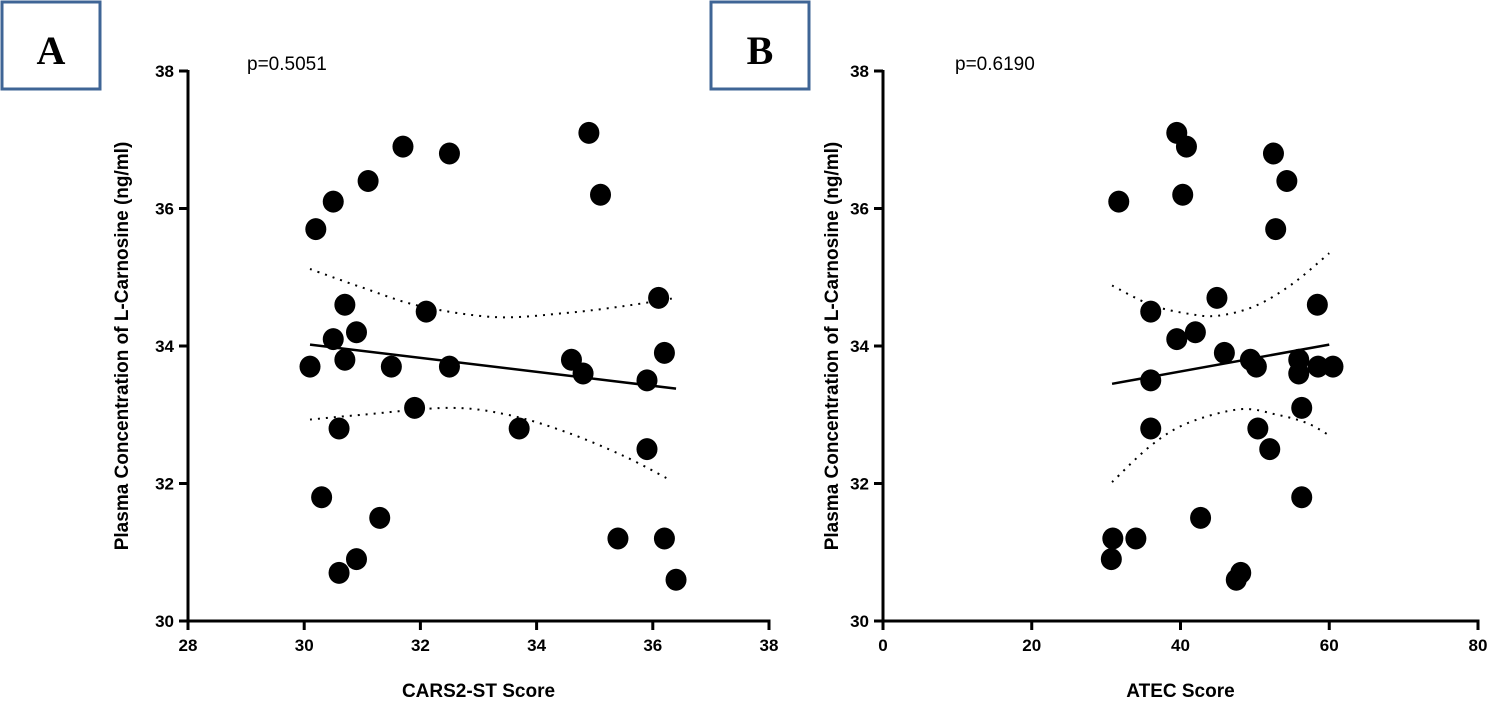 The image size is (1503, 711). Describe the element at coordinates (536, 645) in the screenshot. I see `x-tick-label: 34` at that location.